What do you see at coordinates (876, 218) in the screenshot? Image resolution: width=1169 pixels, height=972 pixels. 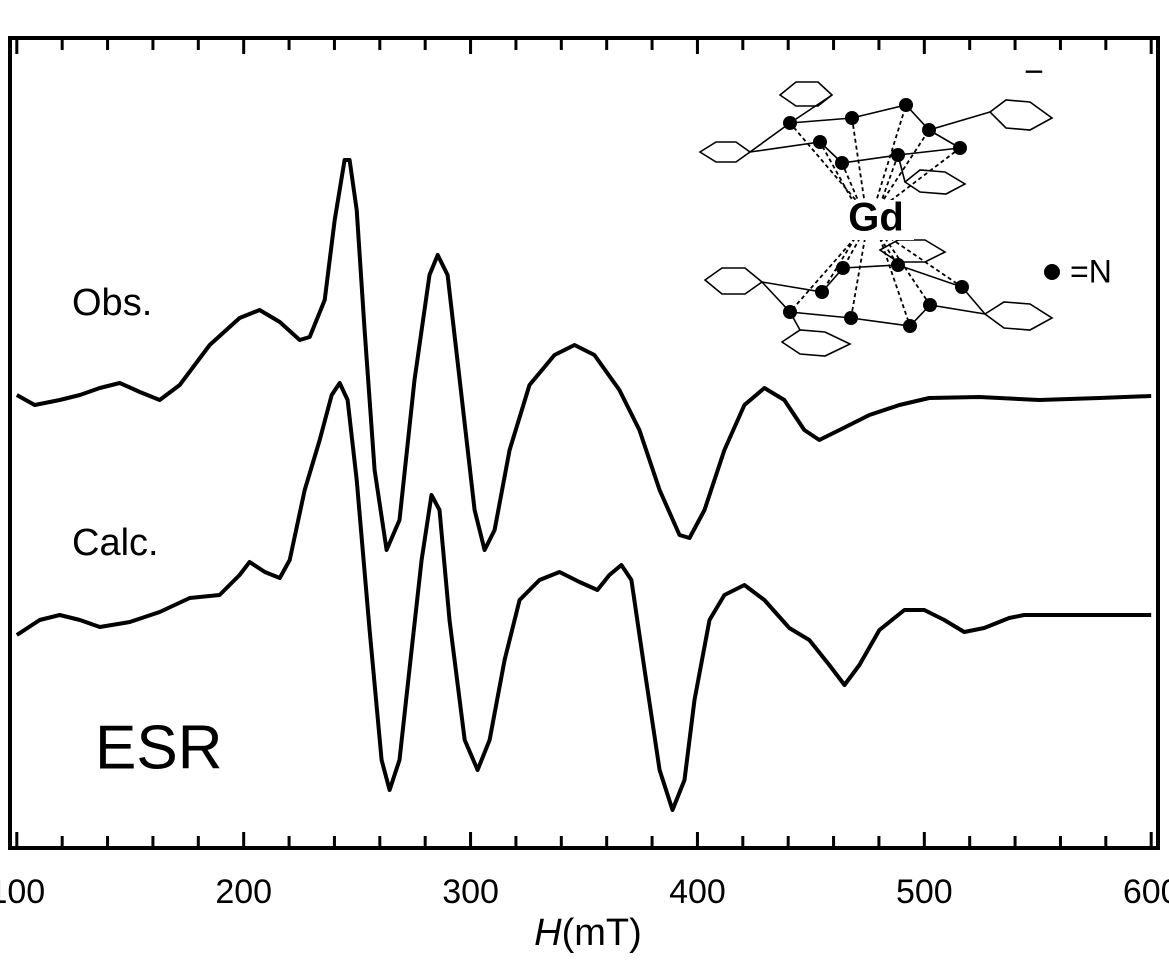 I see `metal-label: Gd` at bounding box center [876, 218].